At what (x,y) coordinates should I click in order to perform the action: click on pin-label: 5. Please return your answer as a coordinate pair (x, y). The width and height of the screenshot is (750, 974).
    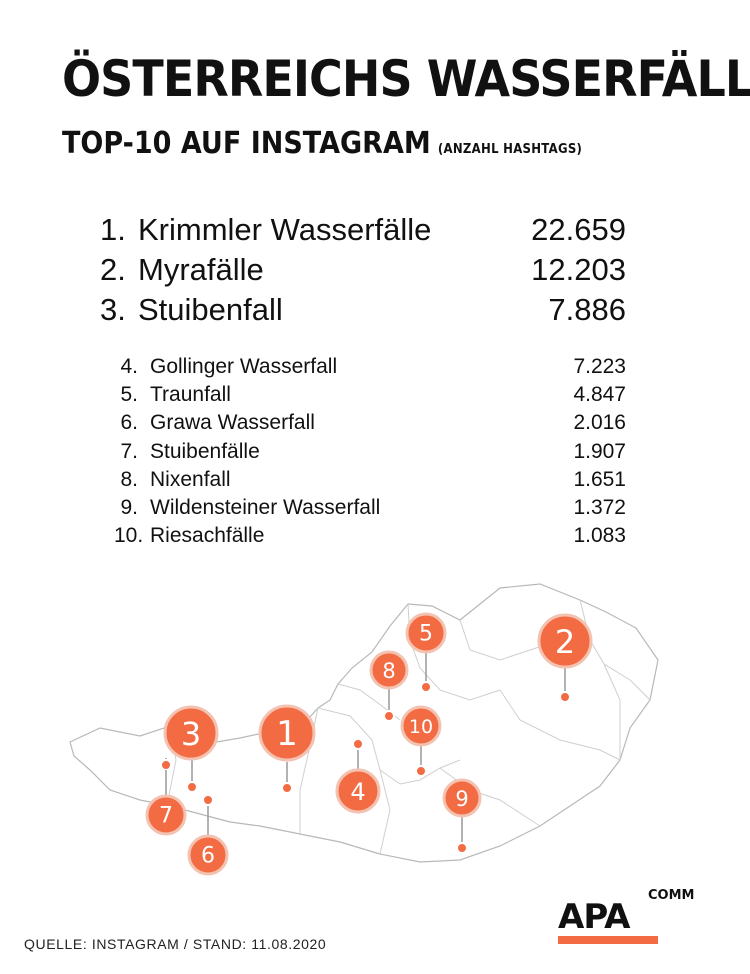
    Looking at the image, I should click on (426, 634).